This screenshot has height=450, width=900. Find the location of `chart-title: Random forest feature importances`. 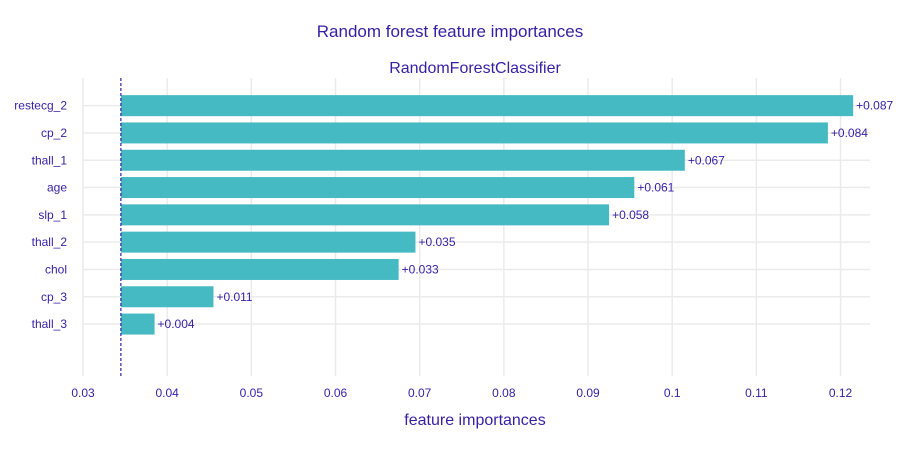

chart-title: Random forest feature importances is located at coordinates (450, 31).